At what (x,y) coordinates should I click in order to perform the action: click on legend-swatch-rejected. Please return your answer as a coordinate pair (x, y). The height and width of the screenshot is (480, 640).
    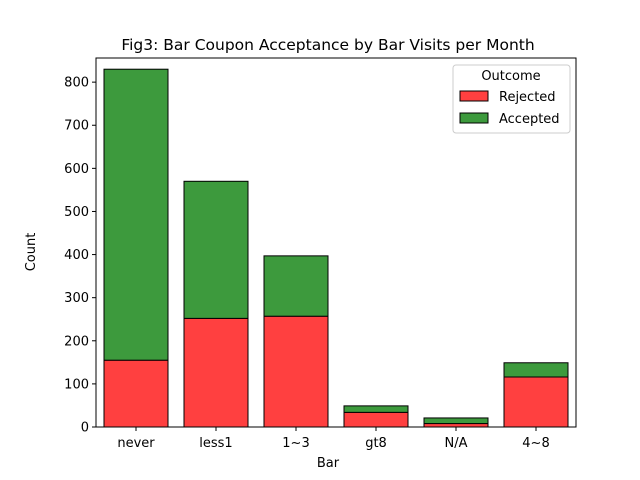
    Looking at the image, I should click on (474, 96).